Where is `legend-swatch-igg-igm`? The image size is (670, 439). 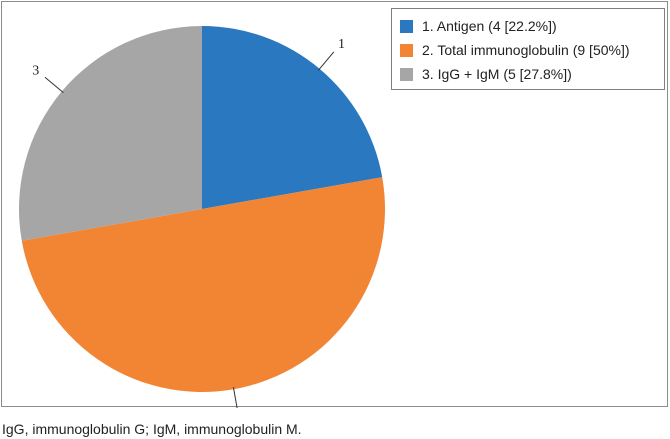
legend-swatch-igg-igm is located at coordinates (406, 74).